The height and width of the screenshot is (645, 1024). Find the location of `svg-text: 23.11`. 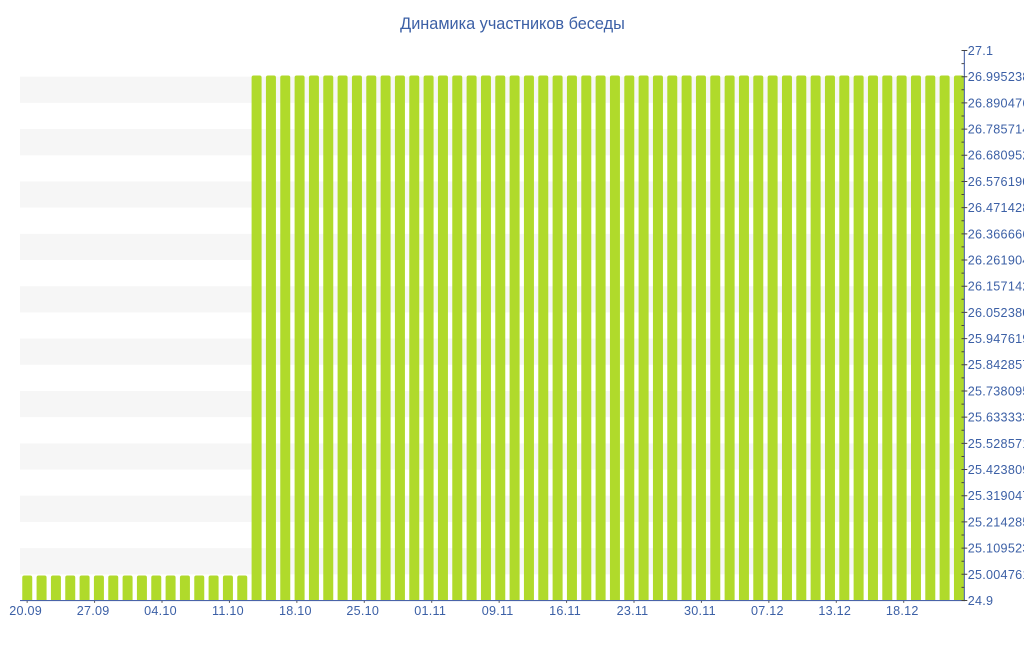

svg-text: 23.11 is located at coordinates (633, 611).